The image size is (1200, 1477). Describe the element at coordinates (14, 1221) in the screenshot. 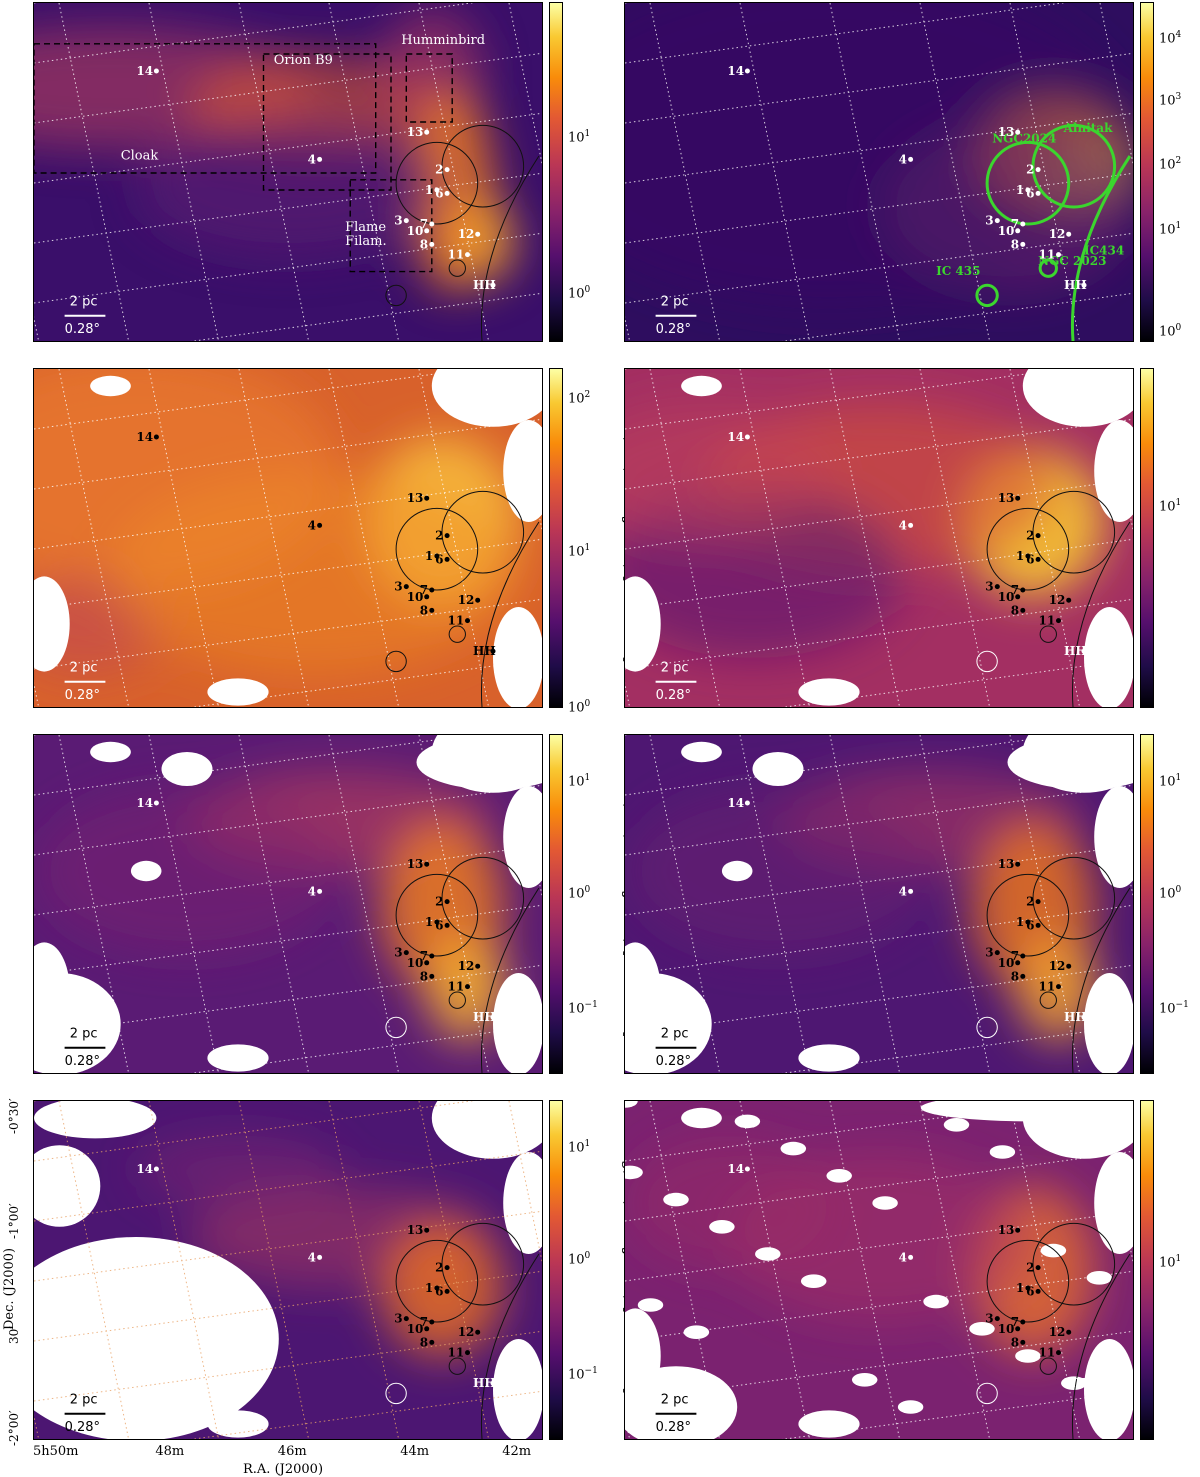

I see `dec-tick-label: -1°00′` at that location.